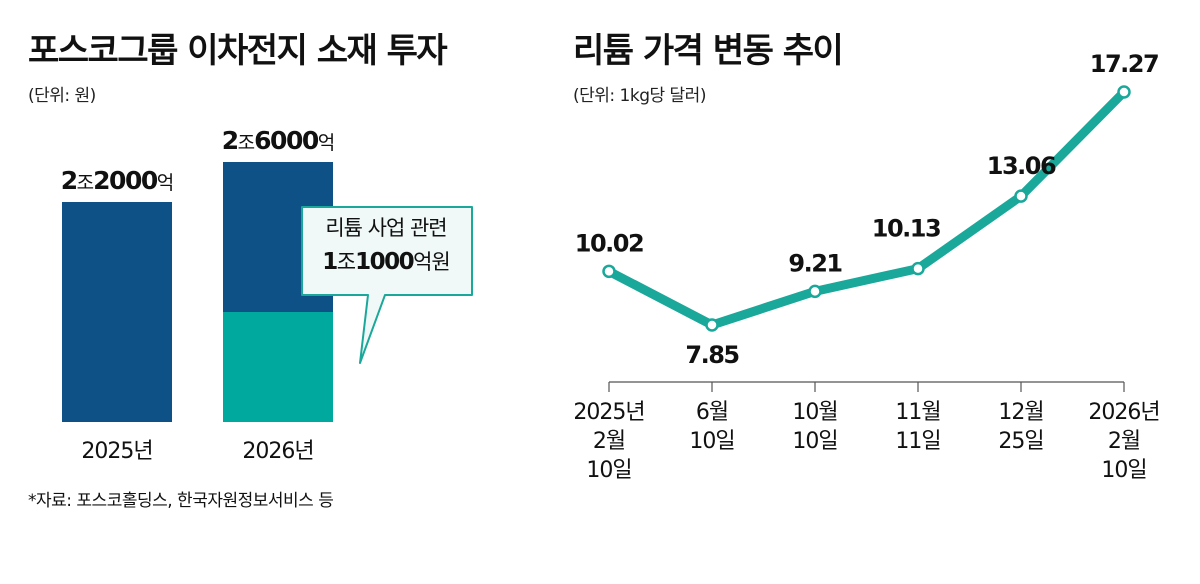  I want to click on callout-bubble, so click(387, 285).